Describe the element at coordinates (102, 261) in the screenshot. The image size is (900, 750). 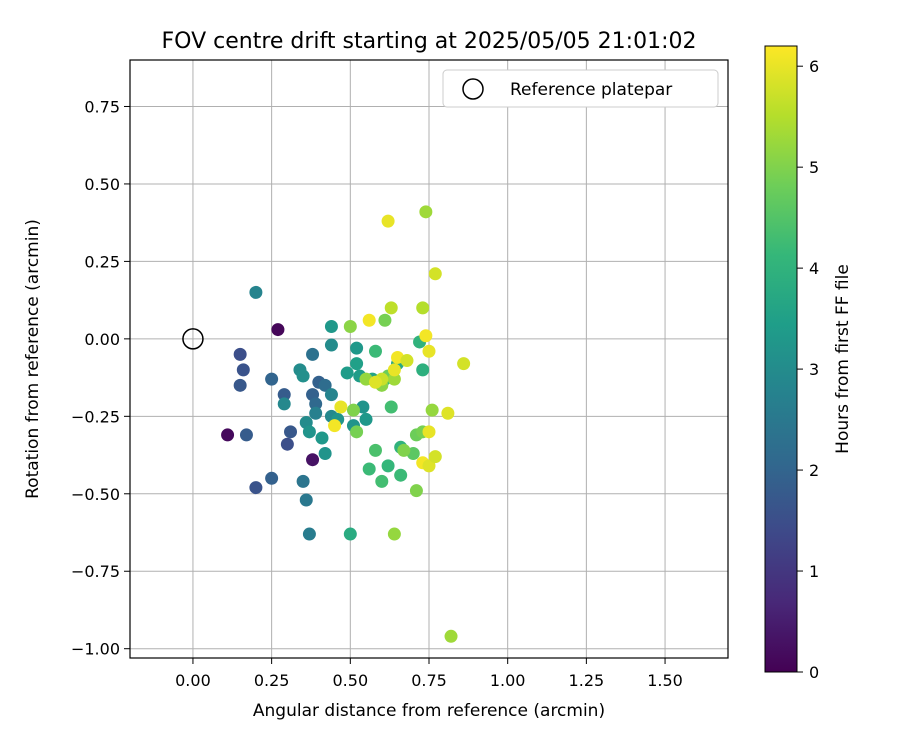
I see `y-tick-label: 0.25` at that location.